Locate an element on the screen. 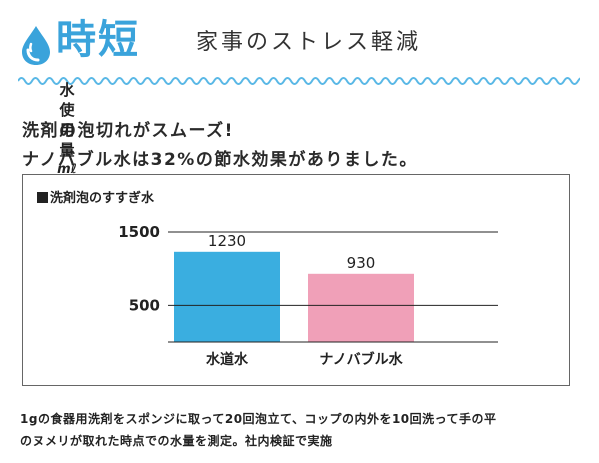  y-axis-label-unit: mℓ is located at coordinates (67, 169).